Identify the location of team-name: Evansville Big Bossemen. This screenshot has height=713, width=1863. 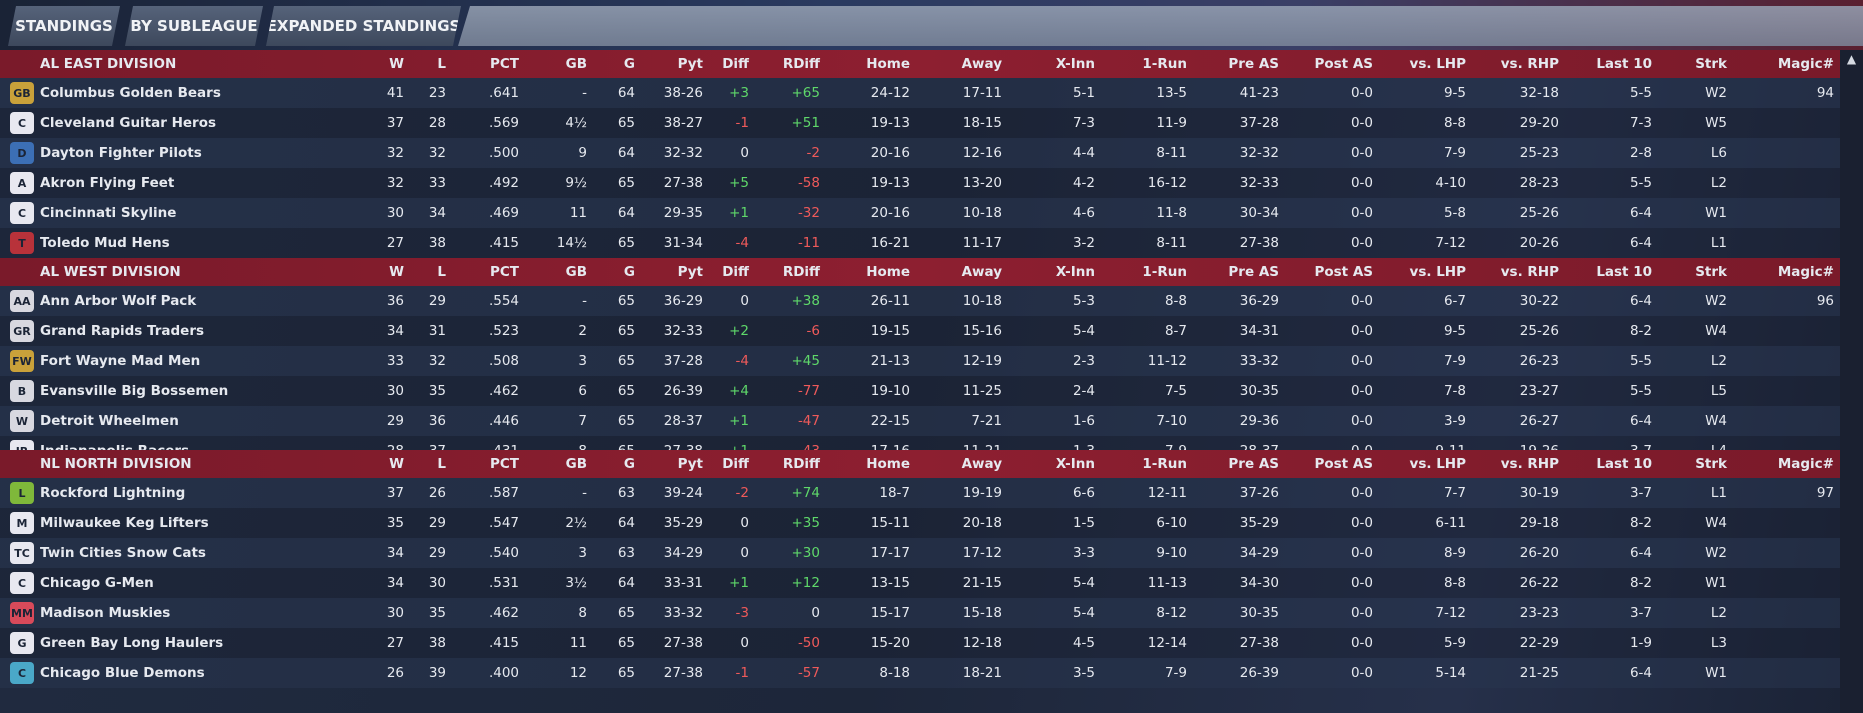
(134, 391).